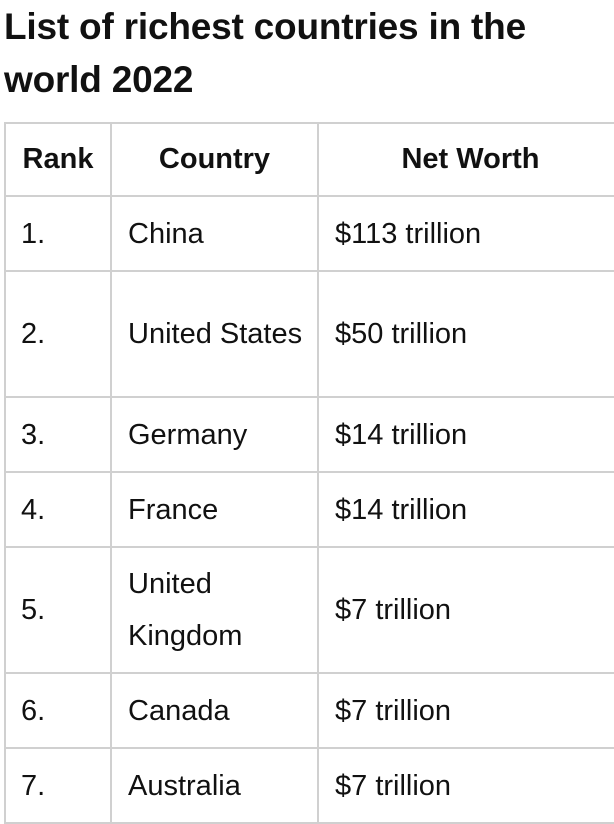 The width and height of the screenshot is (614, 824). I want to click on country-cell: France, so click(214, 509).